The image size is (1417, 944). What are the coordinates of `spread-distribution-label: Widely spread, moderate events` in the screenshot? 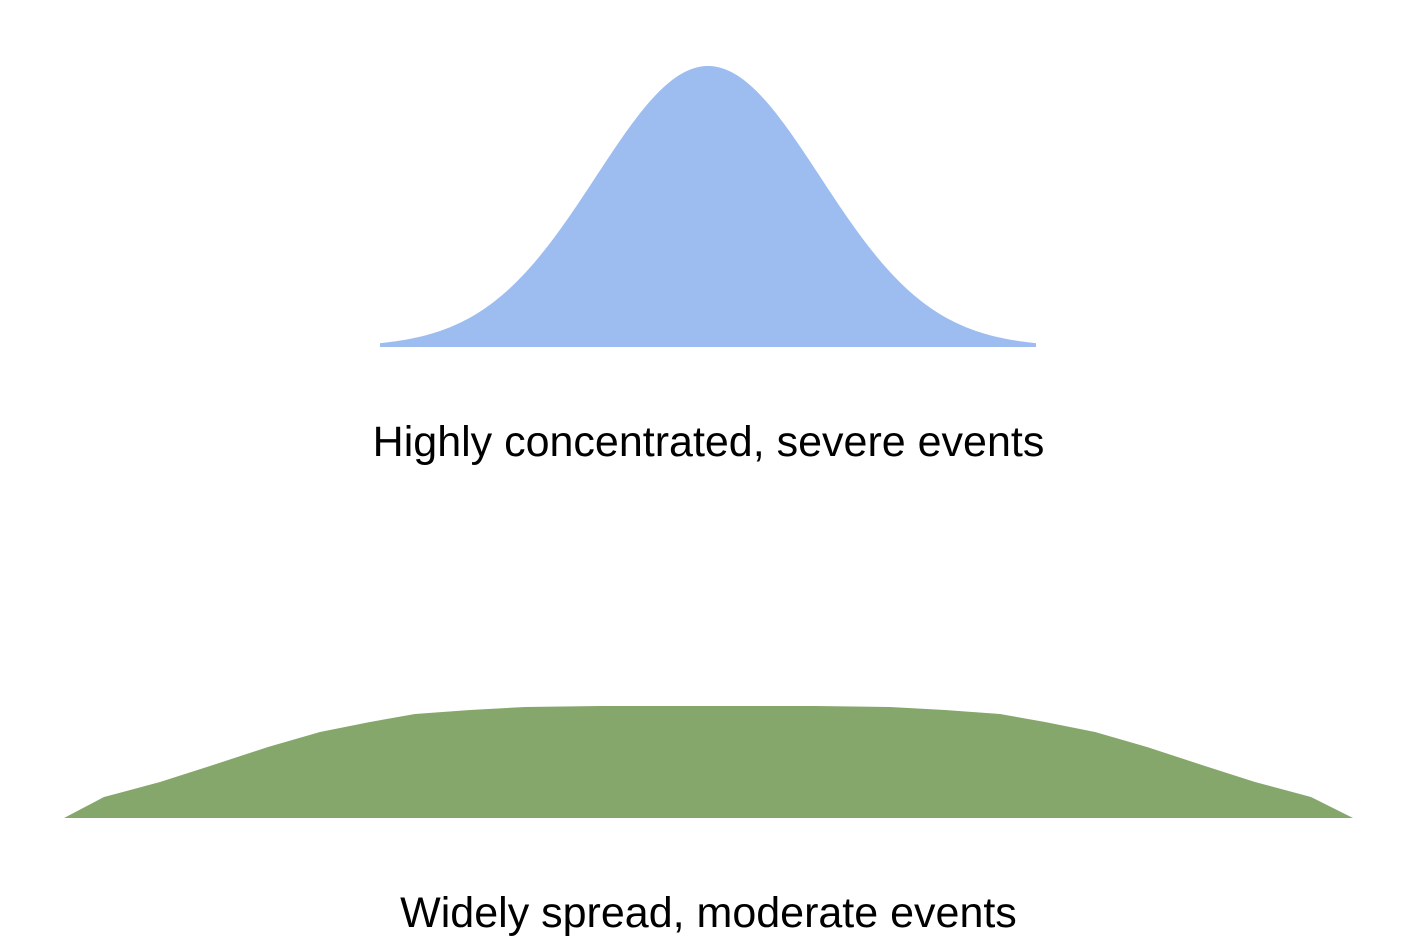 It's located at (708, 913).